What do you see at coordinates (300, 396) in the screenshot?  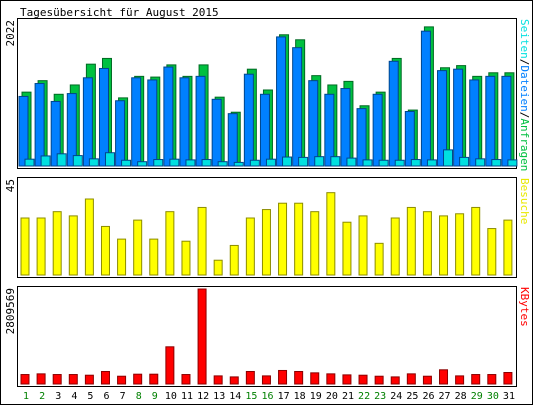 I see `day-label: 18` at bounding box center [300, 396].